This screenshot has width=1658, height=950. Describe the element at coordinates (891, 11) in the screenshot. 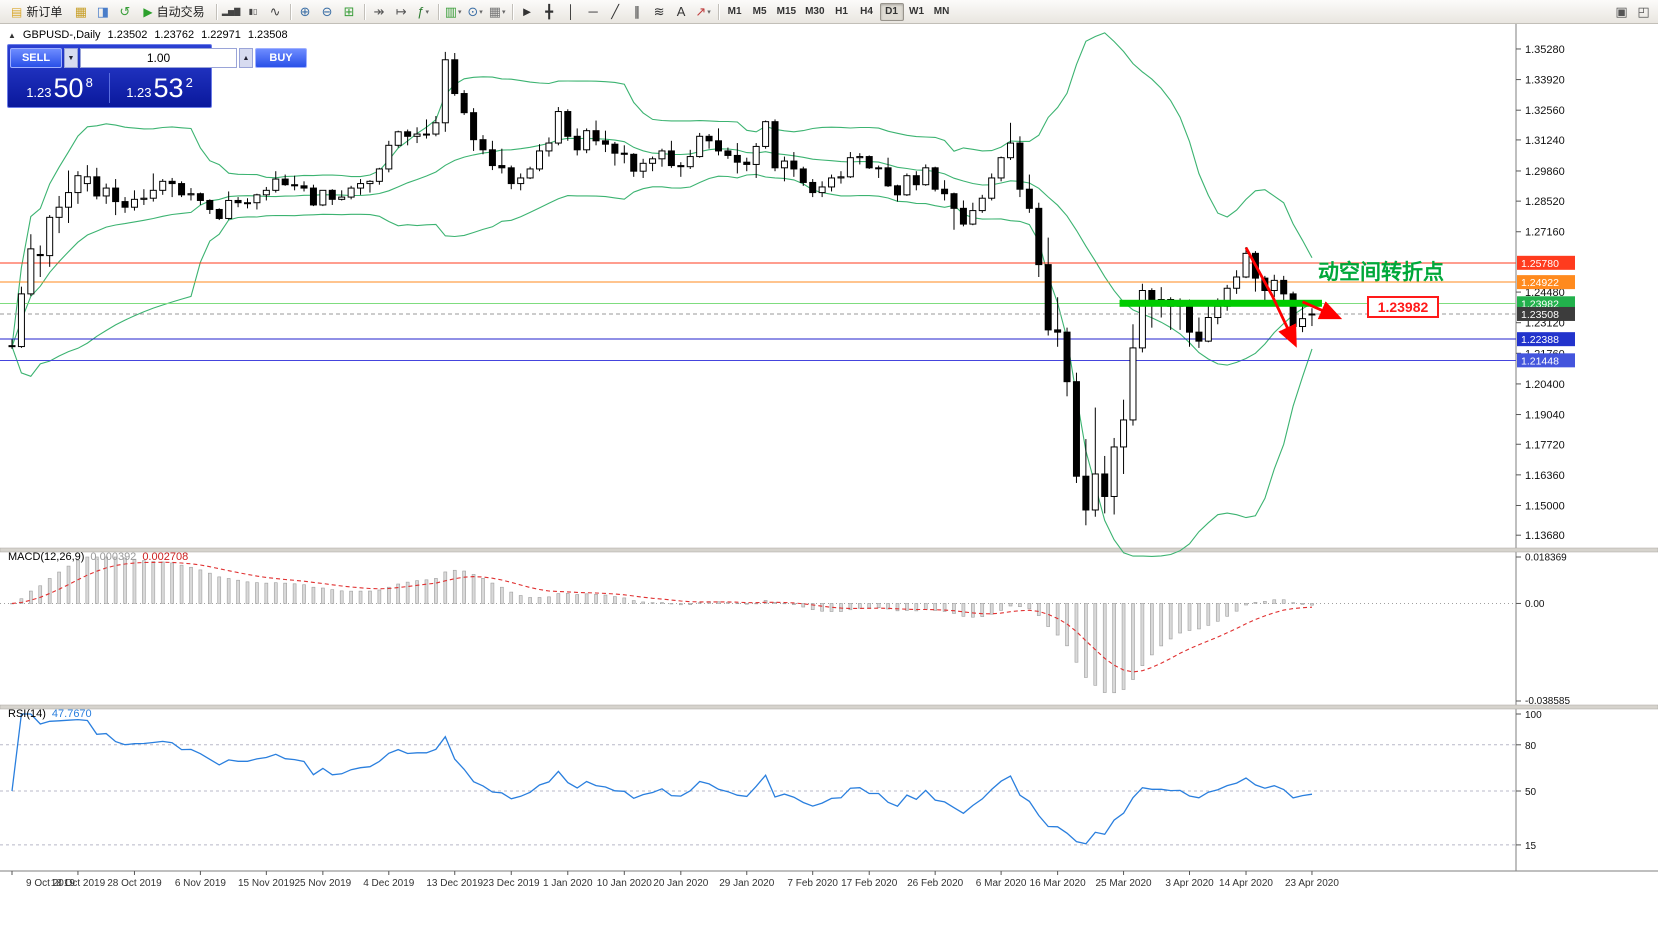

I see `timeframe-button-D1: D1` at that location.